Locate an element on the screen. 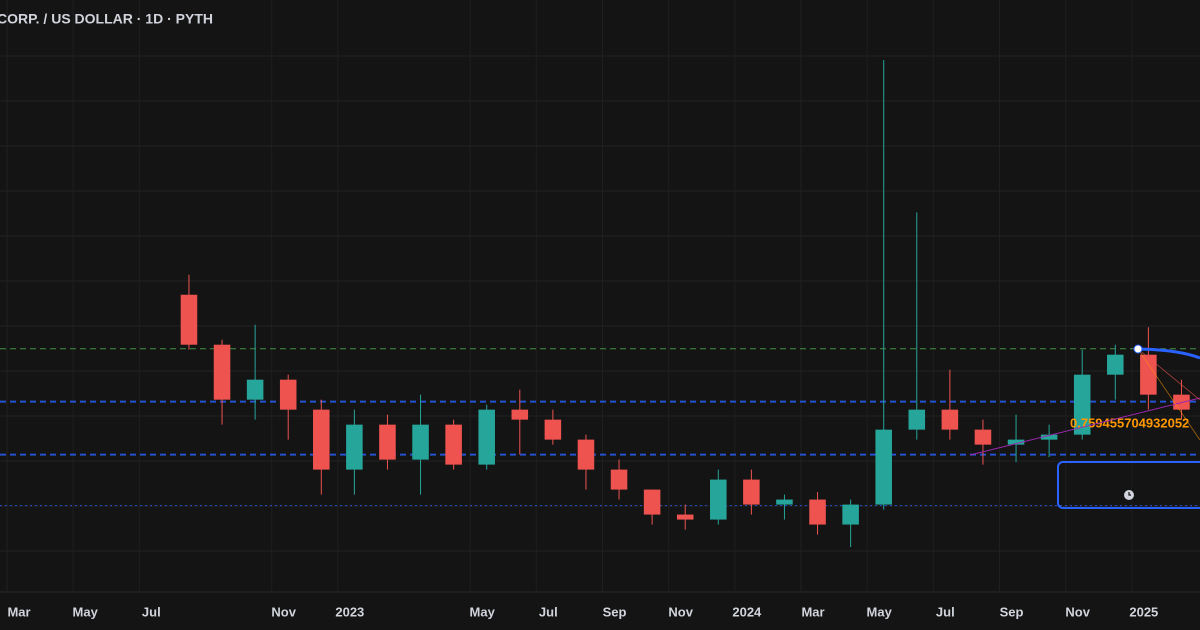 Image resolution: width=1200 pixels, height=630 pixels. clock-icon is located at coordinates (1129, 495).